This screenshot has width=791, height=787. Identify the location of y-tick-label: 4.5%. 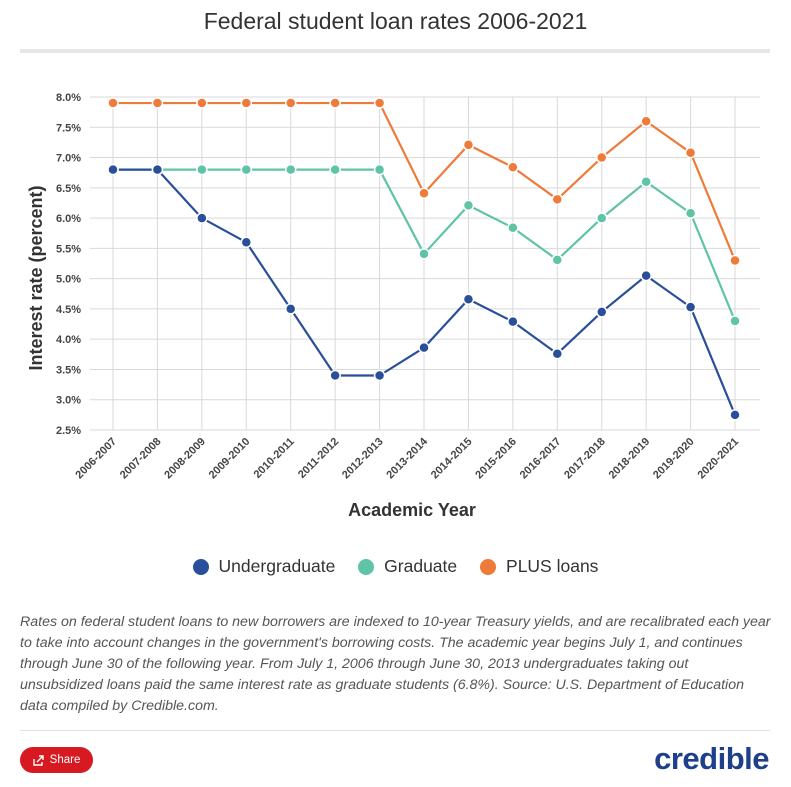
(68, 310).